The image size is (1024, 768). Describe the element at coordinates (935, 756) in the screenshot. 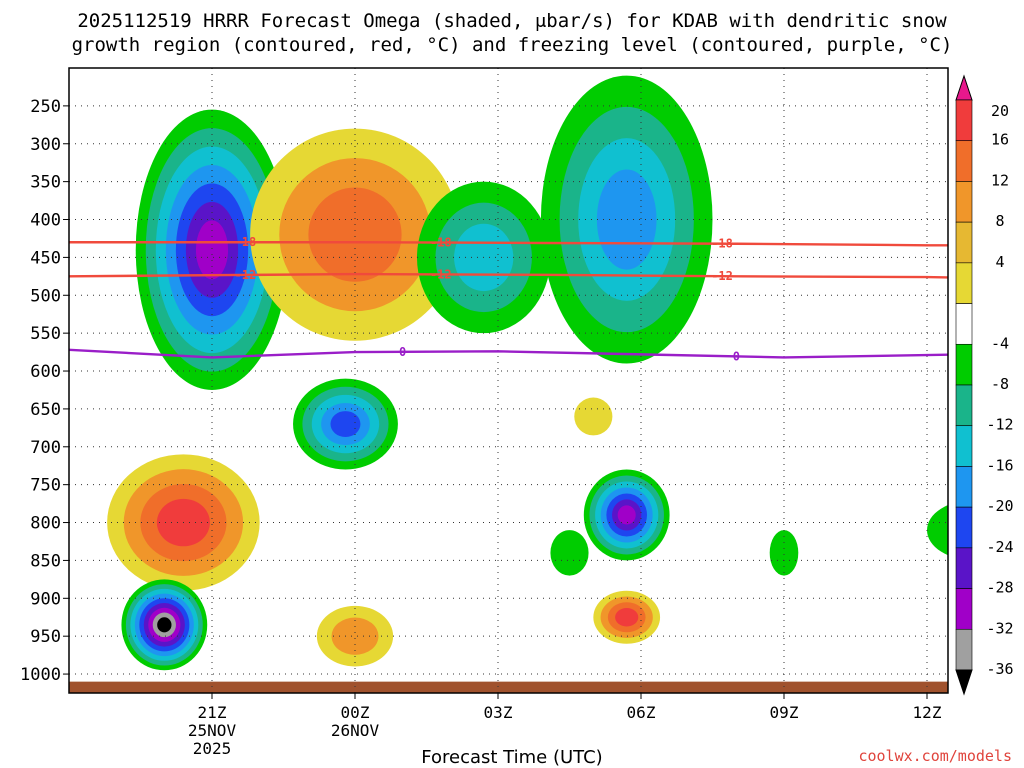

I see `credit-link: coolwx.com/models` at that location.